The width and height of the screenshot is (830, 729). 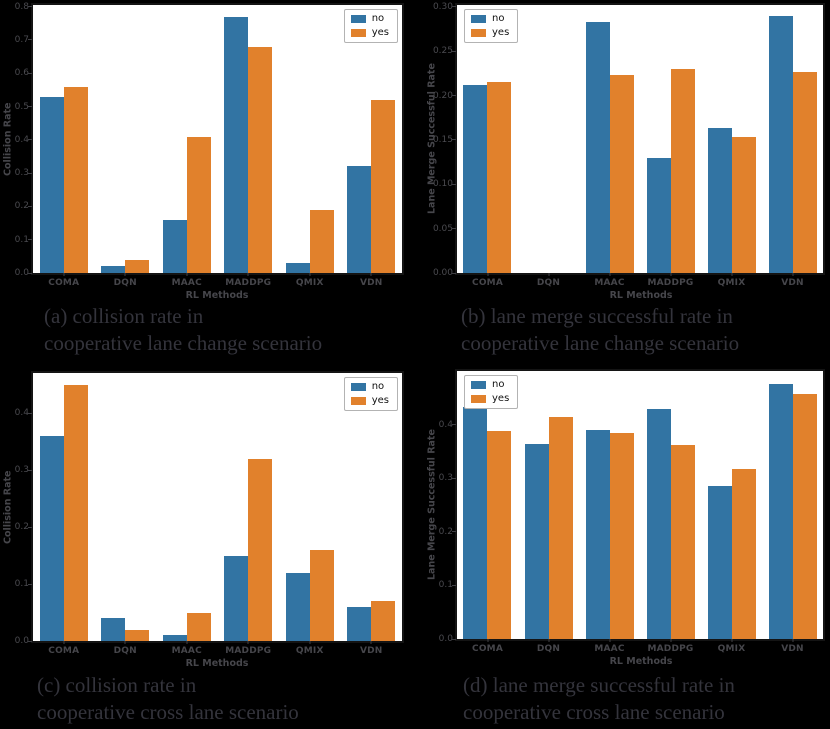 What do you see at coordinates (442, 6) in the screenshot?
I see `y-tick-label: 0.30` at bounding box center [442, 6].